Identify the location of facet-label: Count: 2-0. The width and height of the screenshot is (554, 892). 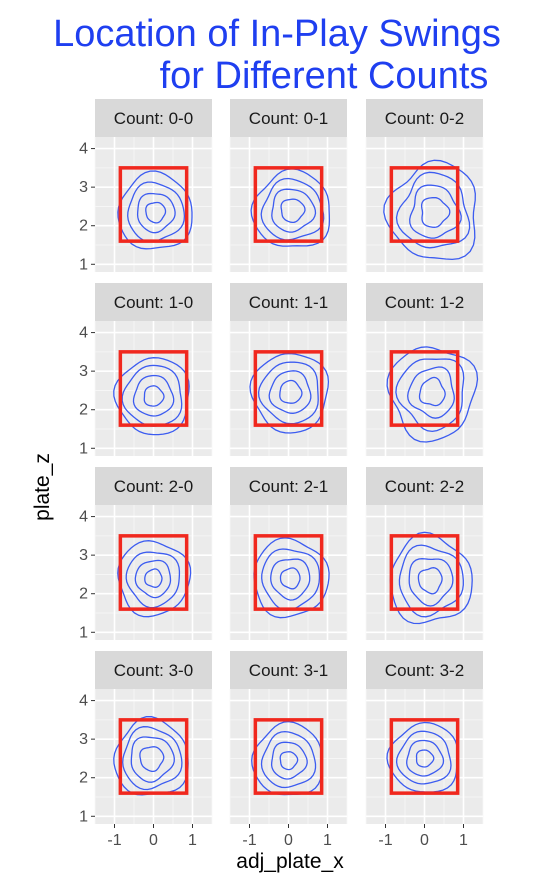
(153, 486).